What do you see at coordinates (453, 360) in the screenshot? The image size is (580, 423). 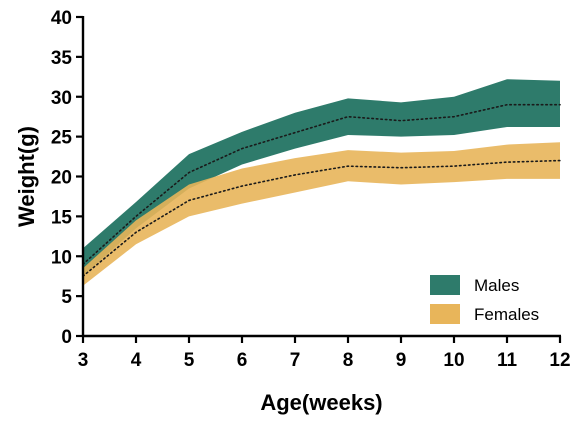 I see `x-tick-label: 10` at bounding box center [453, 360].